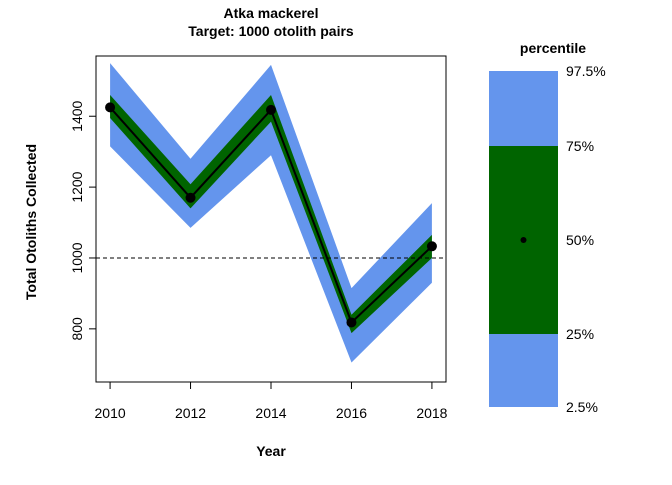 The height and width of the screenshot is (485, 672). I want to click on y-tick-label: 1200, so click(77, 186).